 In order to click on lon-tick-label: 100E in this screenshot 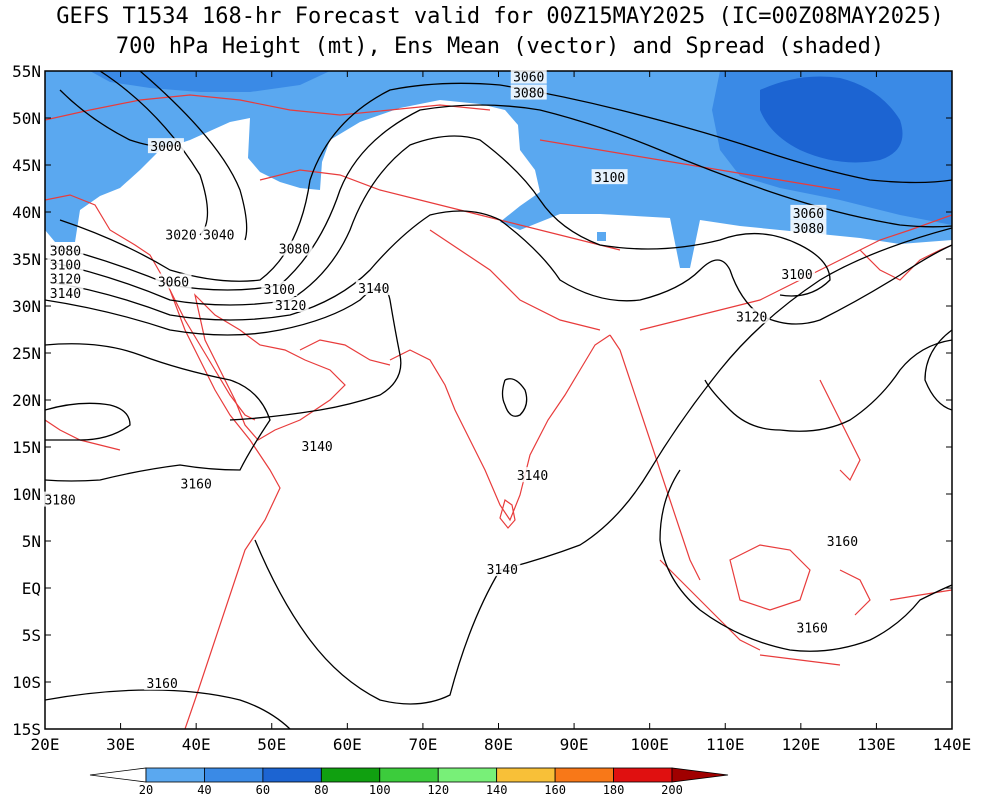, I will do `click(649, 744)`.